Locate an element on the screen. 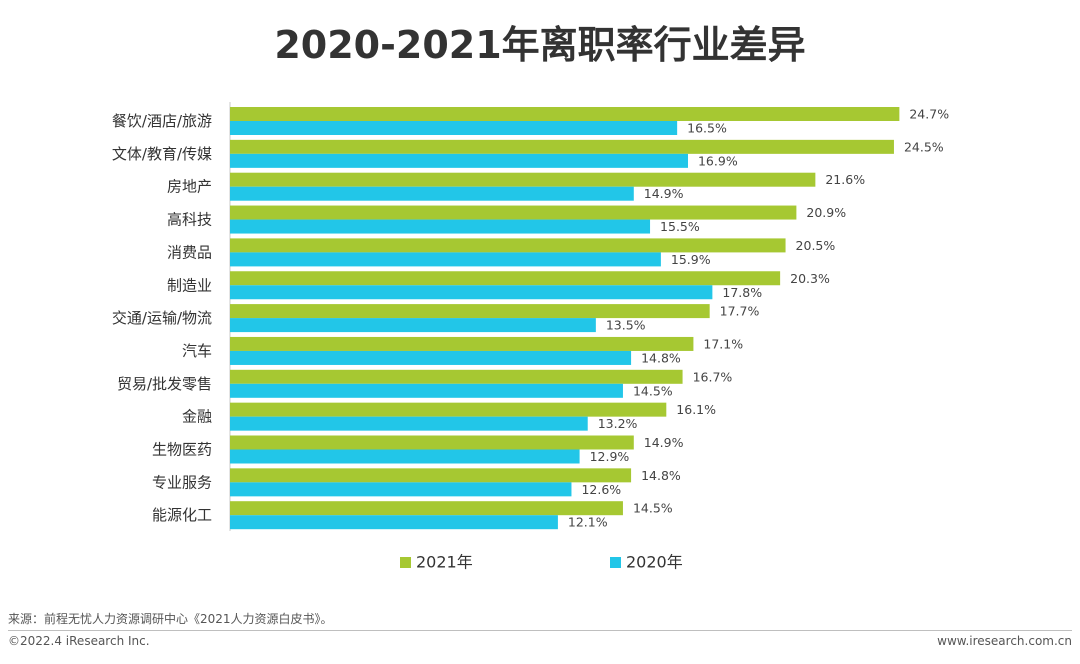 Image resolution: width=1080 pixels, height=664 pixels. data-label: 12.6% is located at coordinates (601, 489).